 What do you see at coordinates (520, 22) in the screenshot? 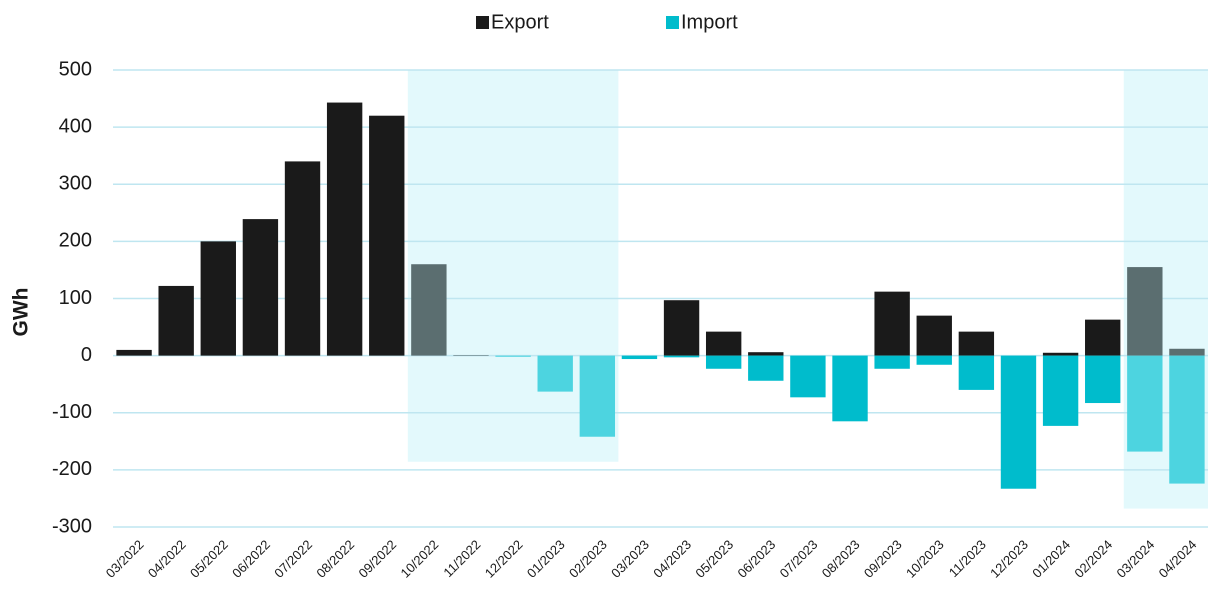
I see `legend-label: Export` at bounding box center [520, 22].